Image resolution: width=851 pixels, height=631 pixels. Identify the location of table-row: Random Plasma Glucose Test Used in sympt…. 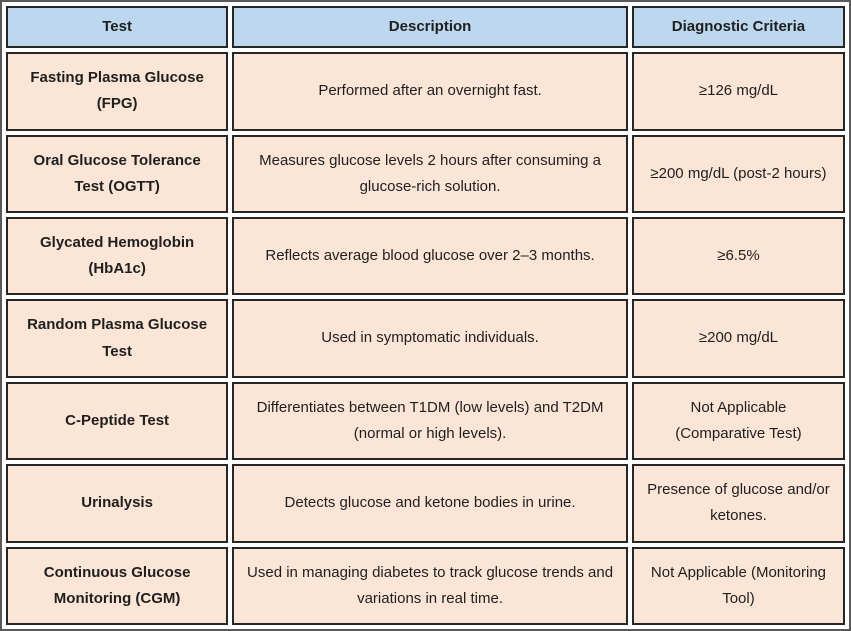
(425, 338).